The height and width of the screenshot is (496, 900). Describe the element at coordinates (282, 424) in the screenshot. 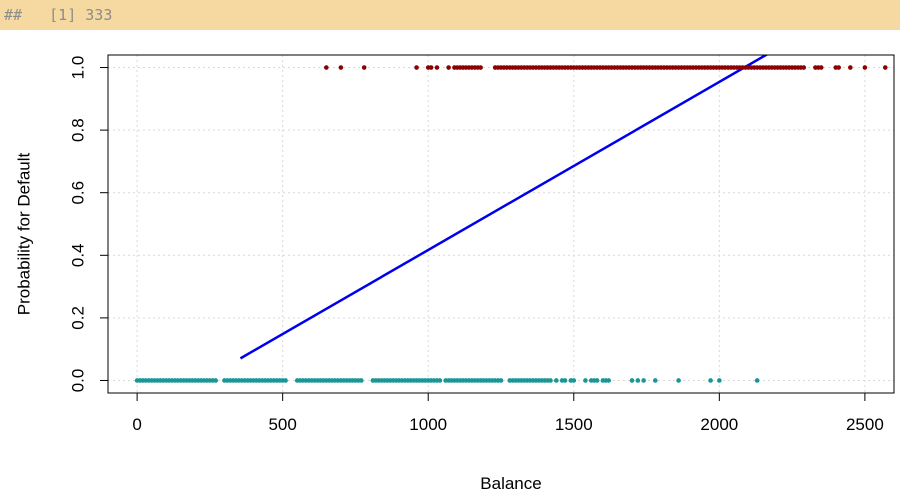

I see `x-tick-label: 500` at that location.